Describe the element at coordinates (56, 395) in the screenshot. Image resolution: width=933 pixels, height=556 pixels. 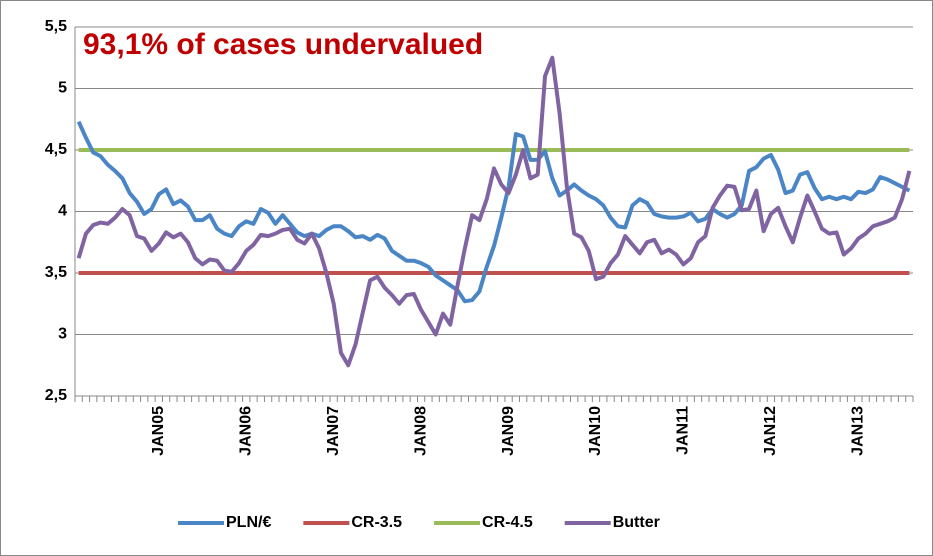
I see `y-tick-label: 2,5` at that location.